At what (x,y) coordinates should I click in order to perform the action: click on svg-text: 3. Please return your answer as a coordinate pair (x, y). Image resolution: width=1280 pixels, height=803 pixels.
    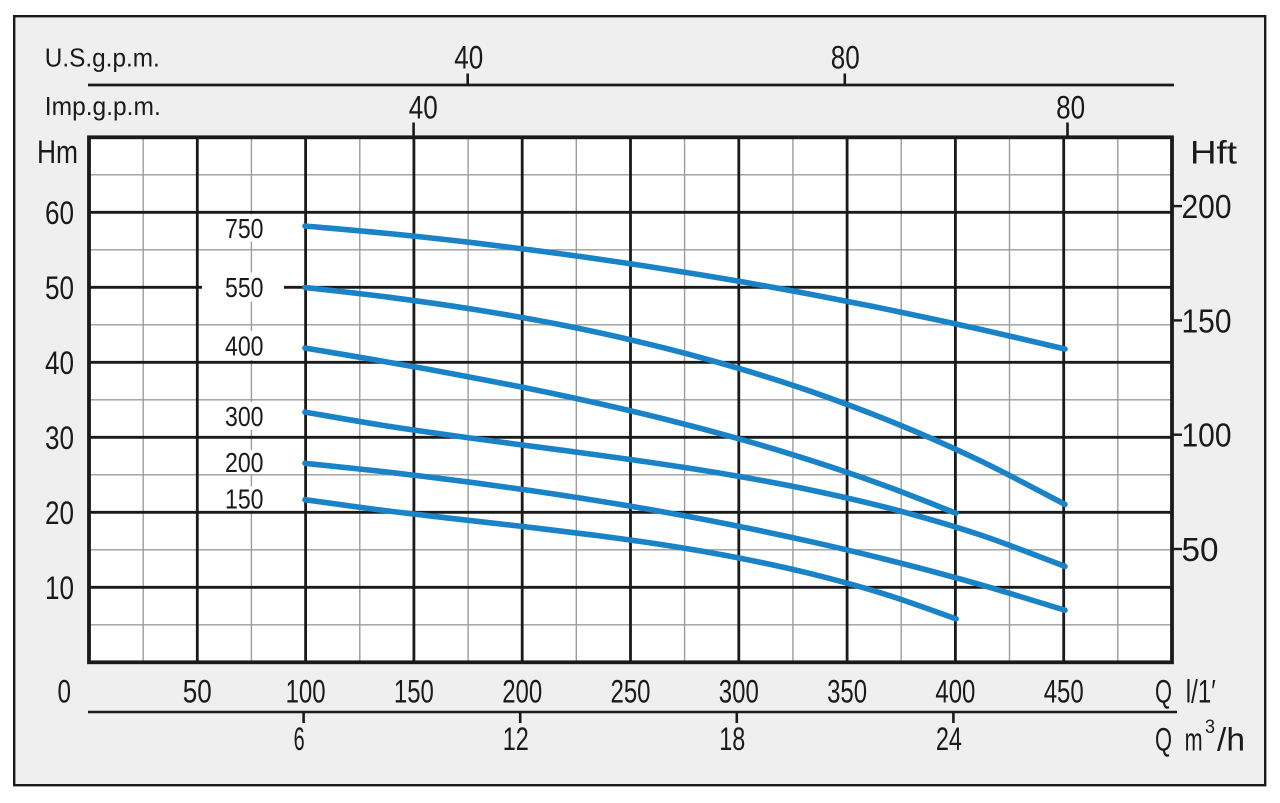
    Looking at the image, I should click on (1210, 727).